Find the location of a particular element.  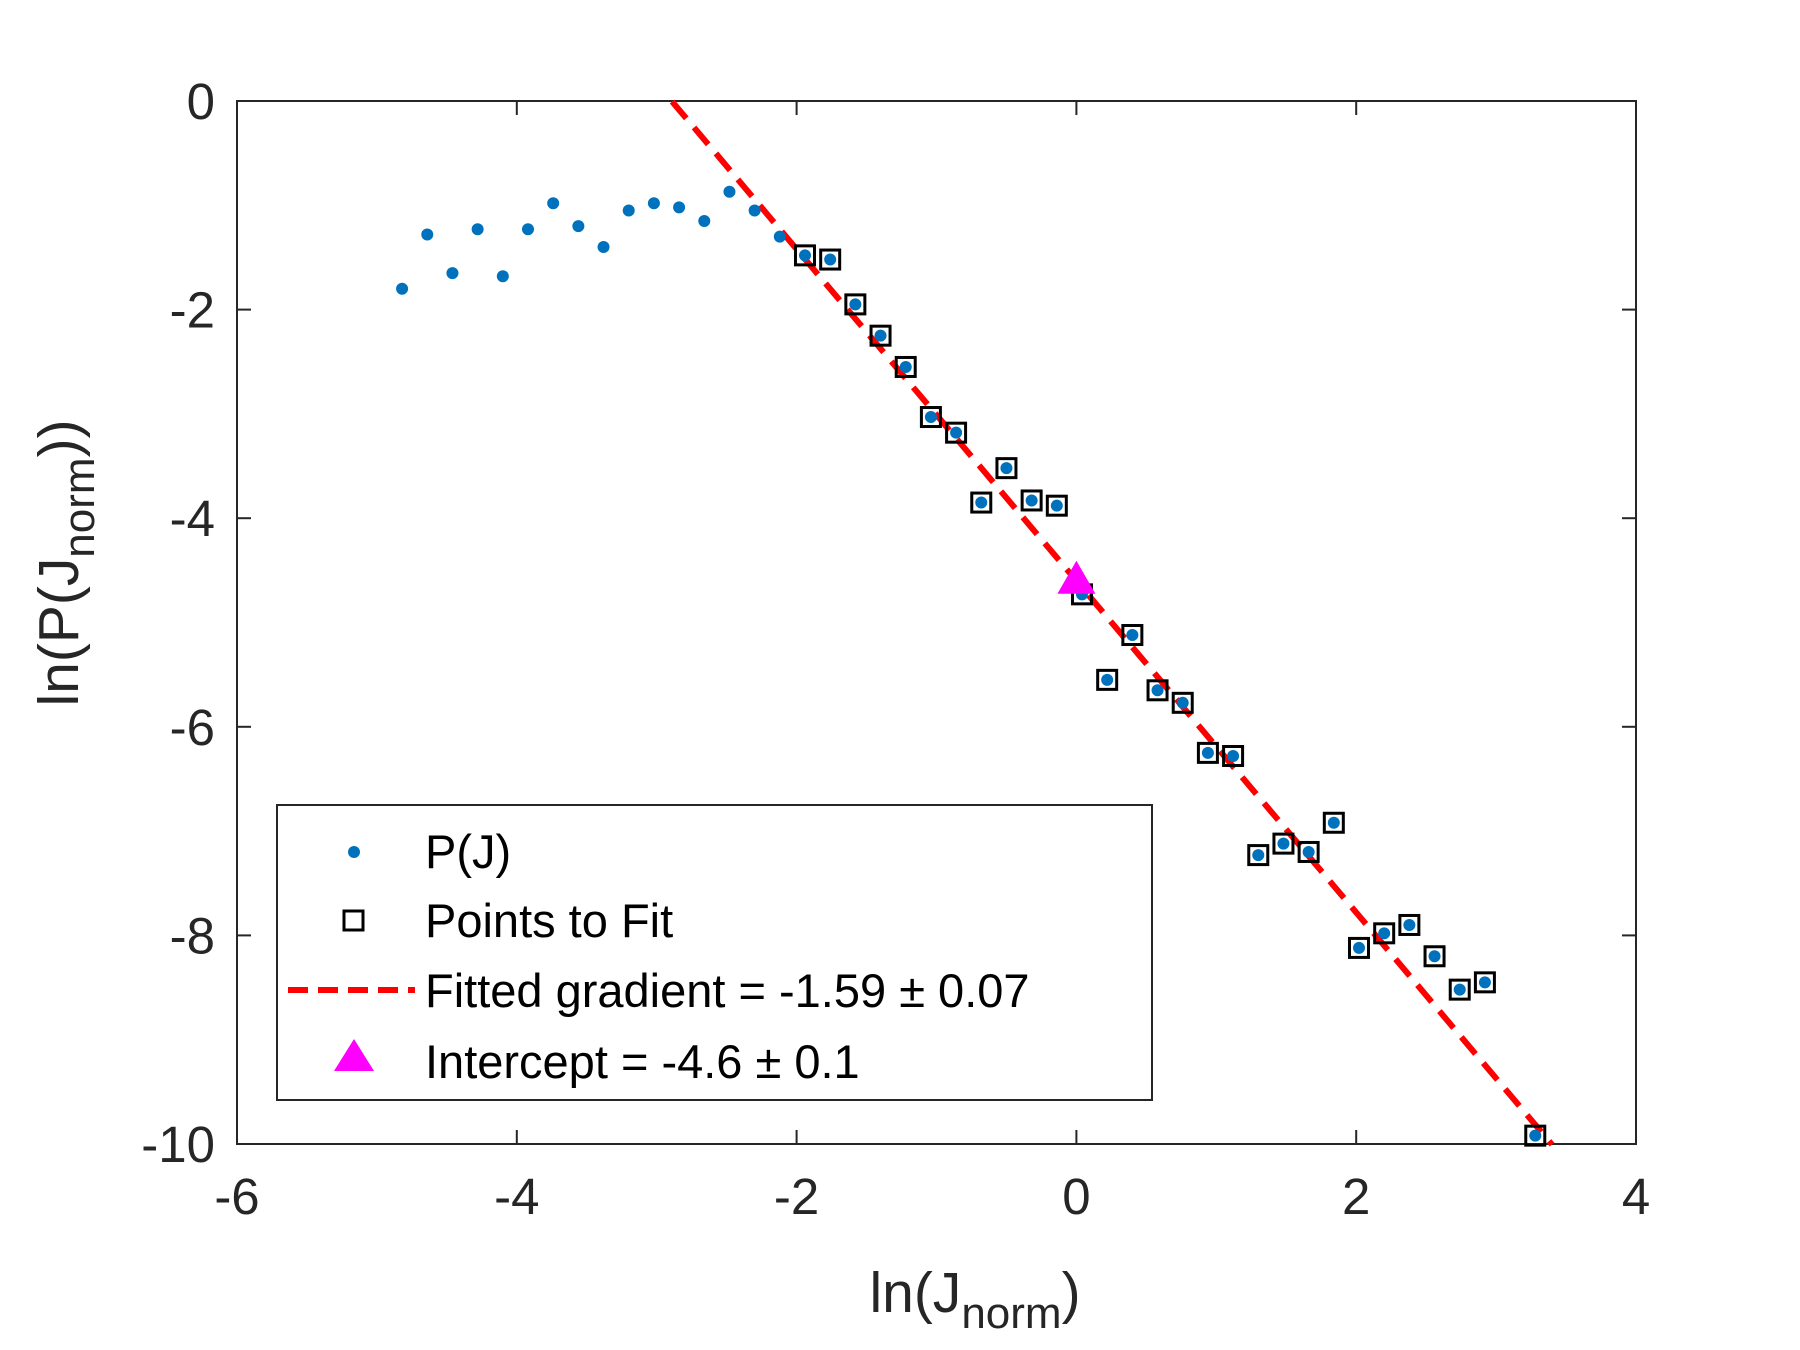

y-tick-label: 0 is located at coordinates (201, 101).